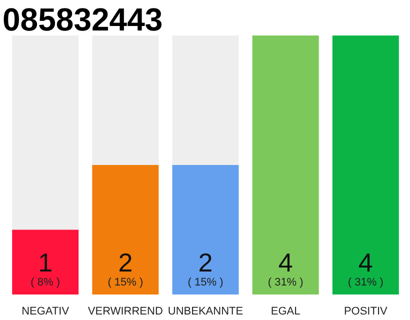 The height and width of the screenshot is (320, 410). I want to click on x-tick-label: VERWIRREND, so click(125, 312).